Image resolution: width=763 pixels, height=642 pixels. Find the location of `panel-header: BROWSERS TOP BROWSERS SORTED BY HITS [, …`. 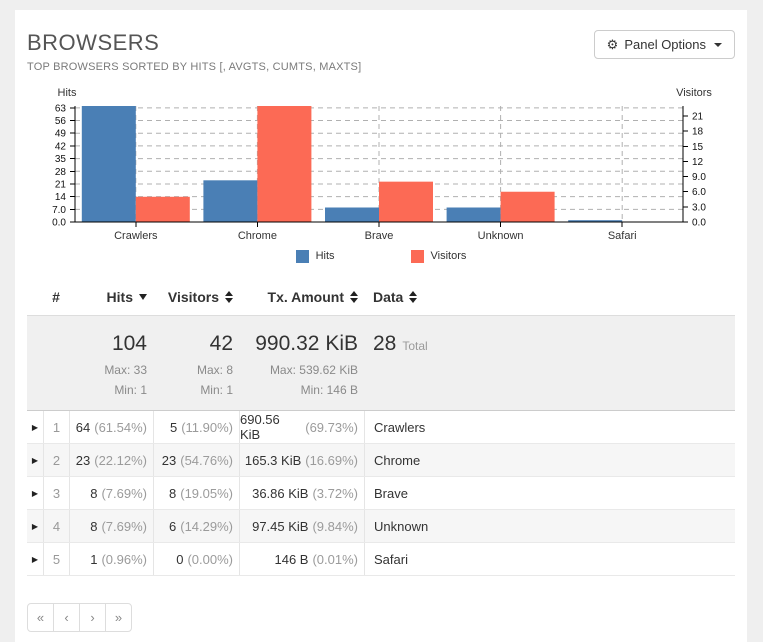

panel-header: BROWSERS TOP BROWSERS SORTED BY HITS [, … is located at coordinates (381, 41).